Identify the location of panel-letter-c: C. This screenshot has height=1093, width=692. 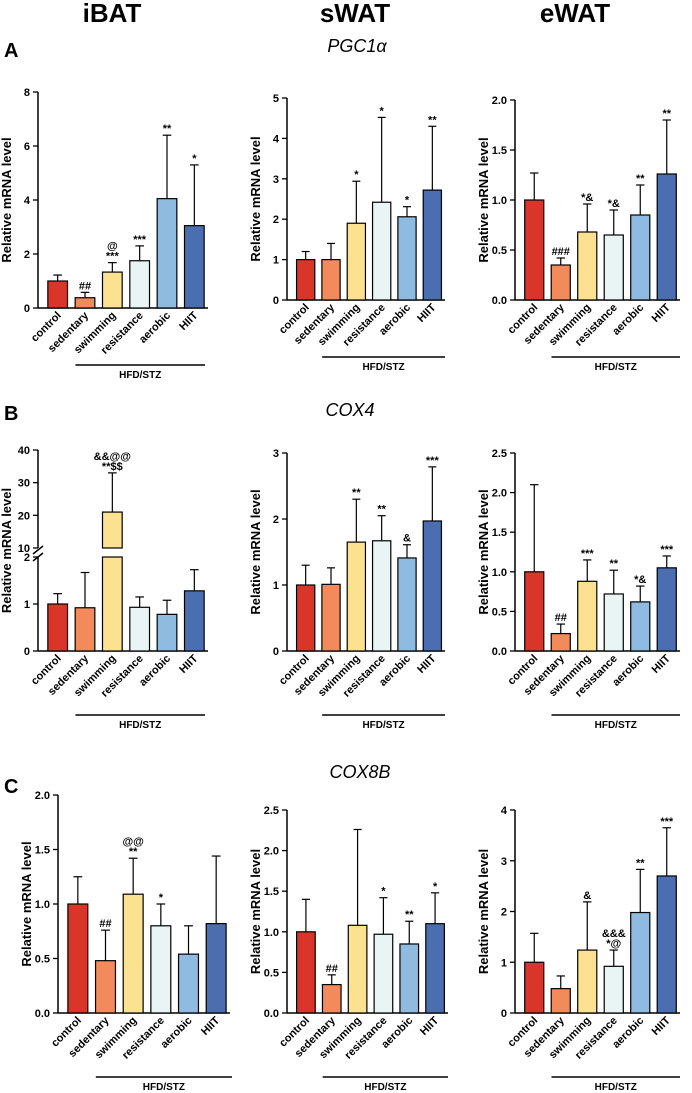
(11, 787).